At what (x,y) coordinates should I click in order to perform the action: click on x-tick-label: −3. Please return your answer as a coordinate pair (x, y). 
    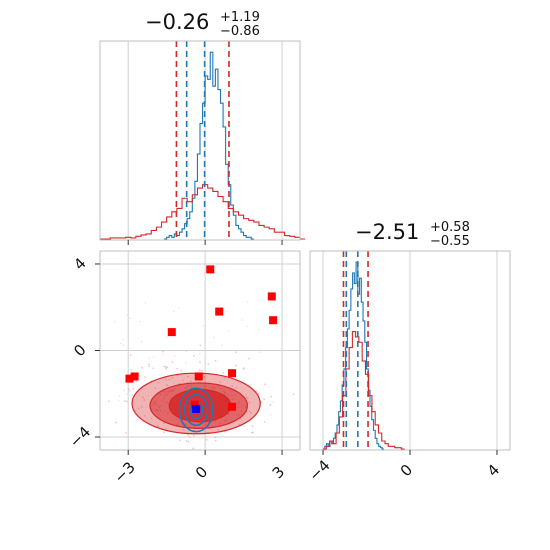
    Looking at the image, I should click on (124, 472).